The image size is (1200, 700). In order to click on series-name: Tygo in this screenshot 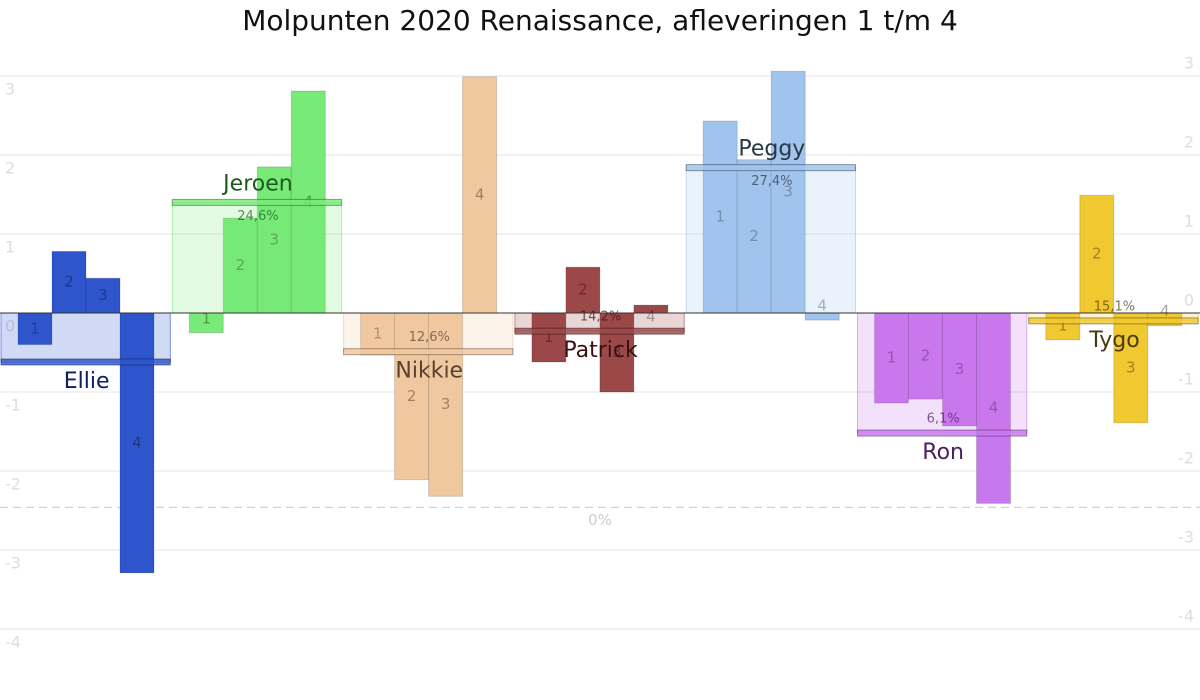, I will do `click(1113, 340)`.